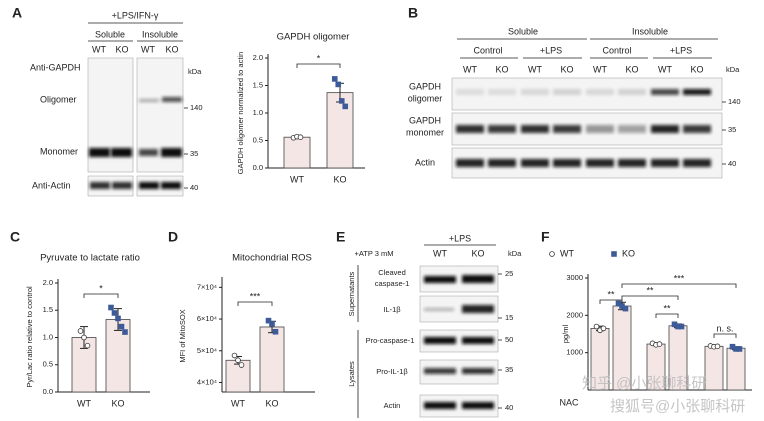 This screenshot has width=764, height=421. I want to click on row-label: oligomer, so click(425, 98).